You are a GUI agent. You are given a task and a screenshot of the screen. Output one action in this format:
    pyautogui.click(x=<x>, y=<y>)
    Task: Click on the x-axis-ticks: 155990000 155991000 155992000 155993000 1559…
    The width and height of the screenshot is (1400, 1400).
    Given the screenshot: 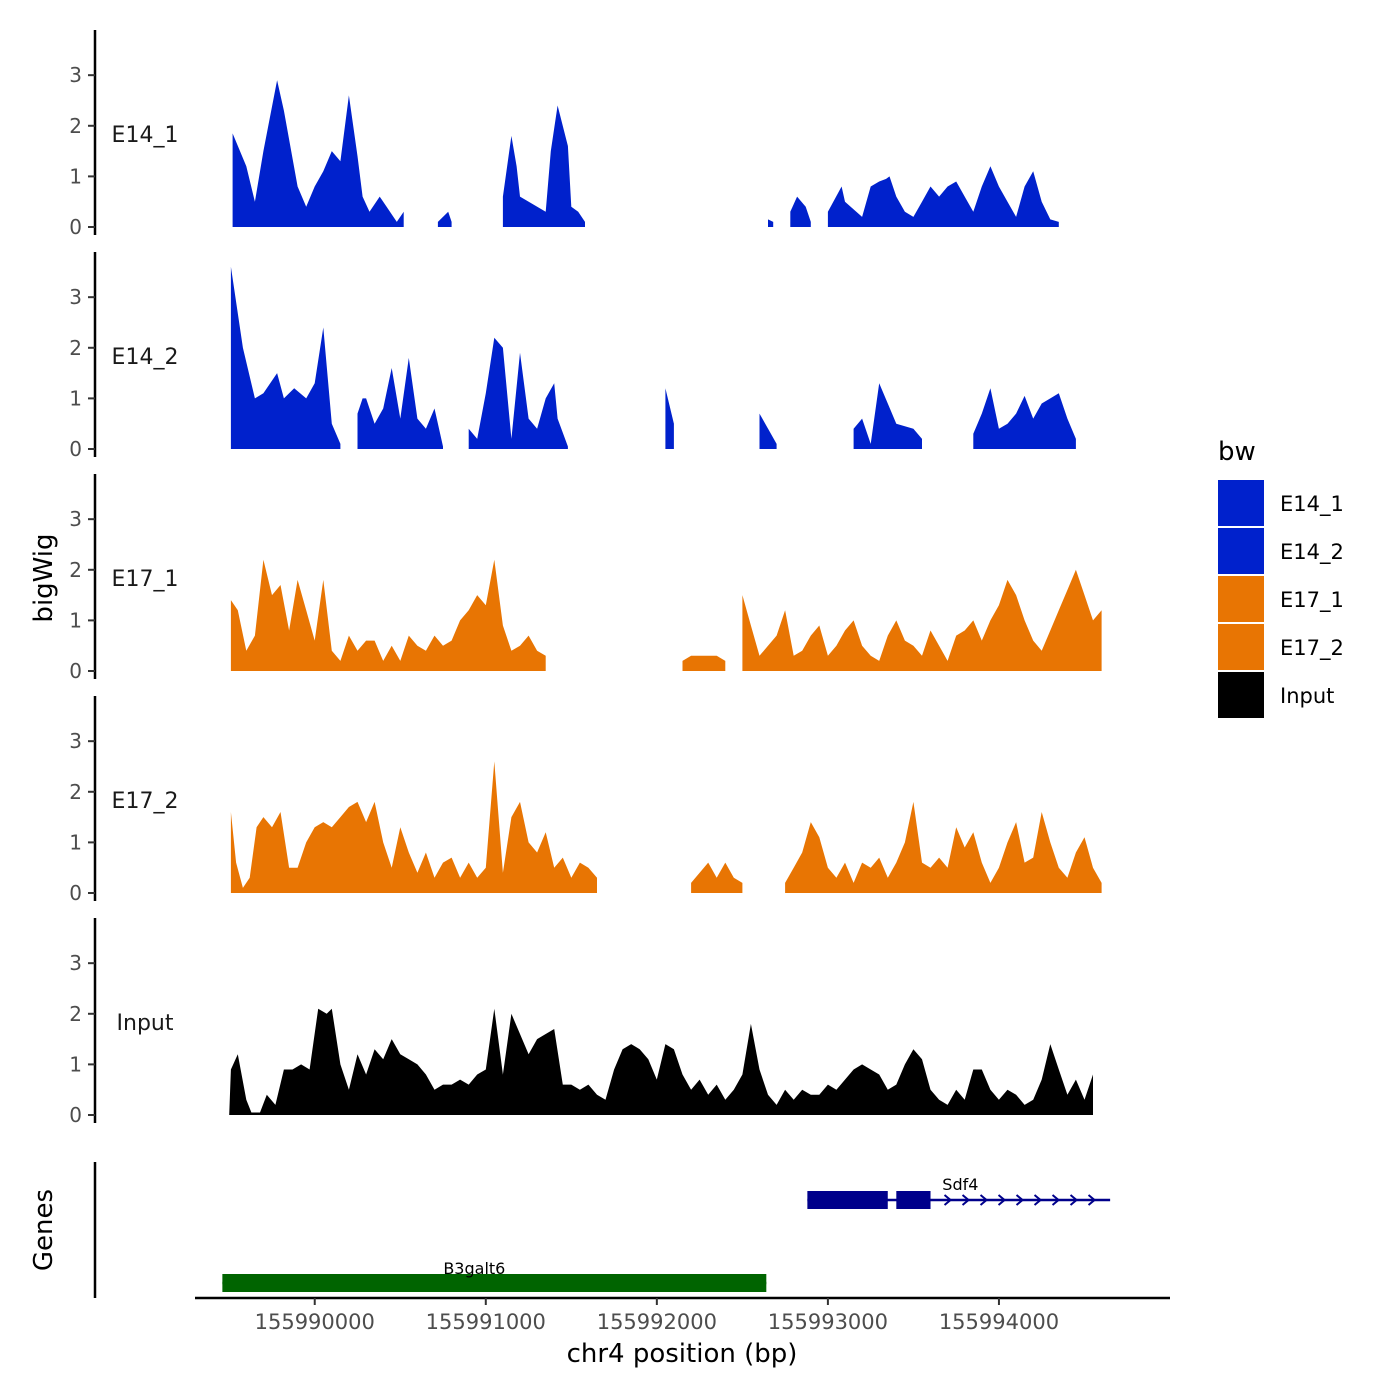 What is the action you would take?
    pyautogui.click(x=657, y=1316)
    